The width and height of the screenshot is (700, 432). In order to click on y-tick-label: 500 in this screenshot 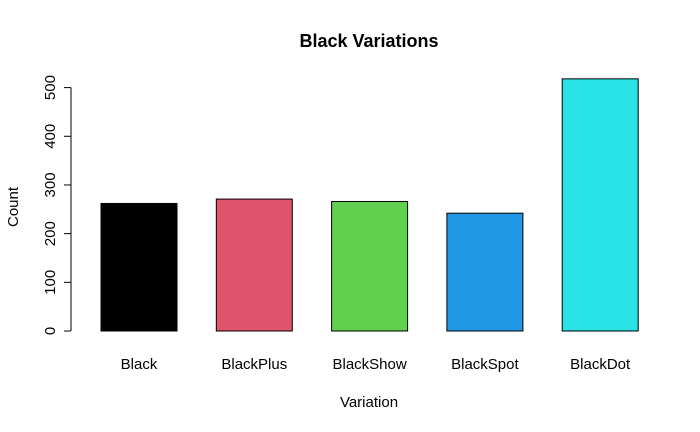, I will do `click(50, 87)`.